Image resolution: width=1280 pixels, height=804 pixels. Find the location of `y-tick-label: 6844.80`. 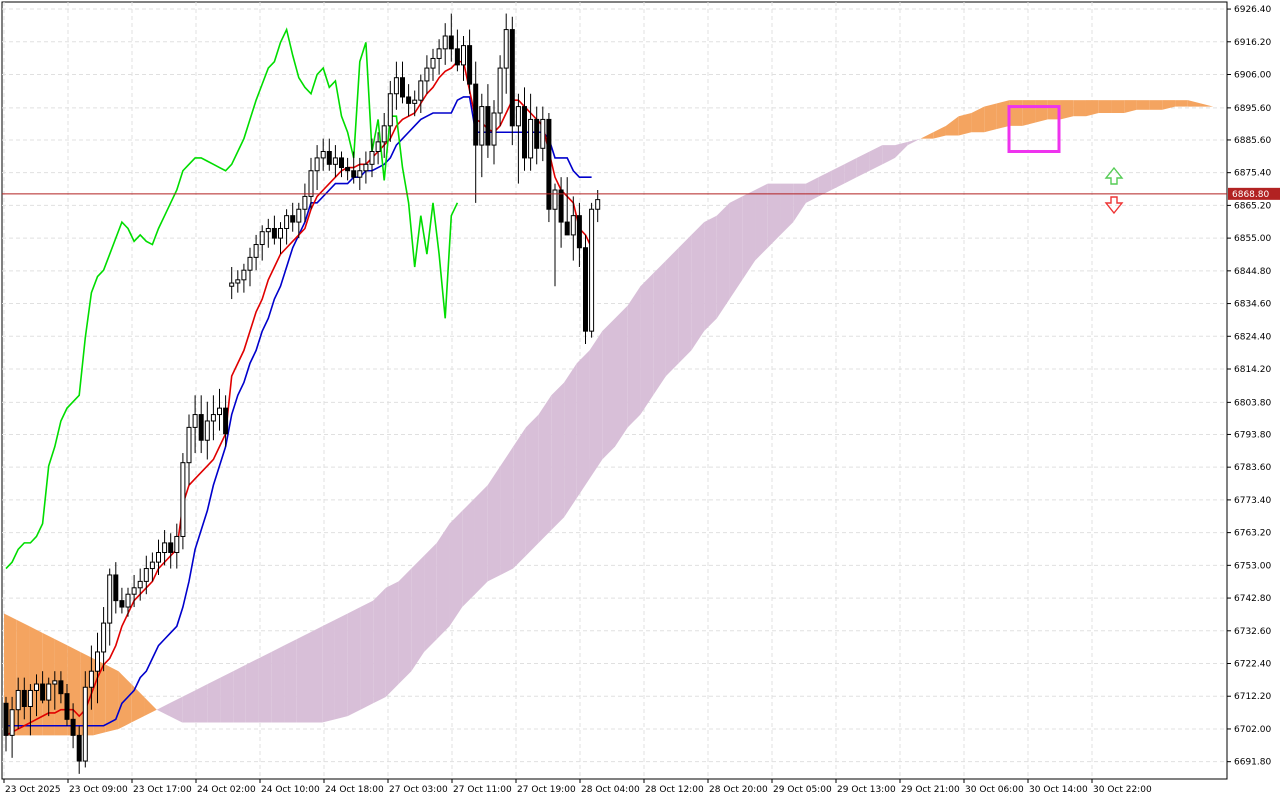

y-tick-label: 6844.80 is located at coordinates (1252, 272).